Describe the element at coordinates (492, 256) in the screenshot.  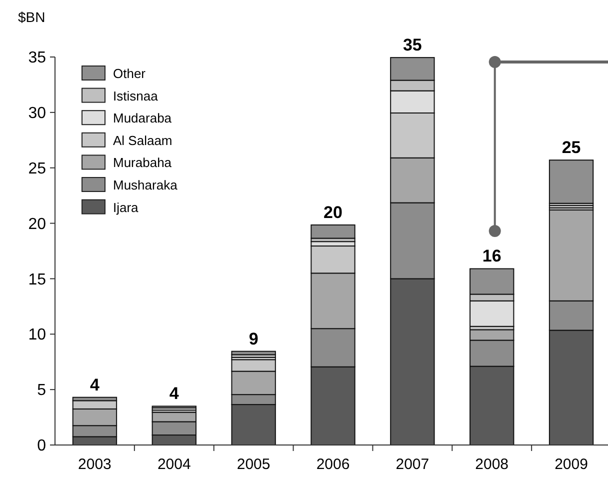
I see `total-label: 16` at that location.